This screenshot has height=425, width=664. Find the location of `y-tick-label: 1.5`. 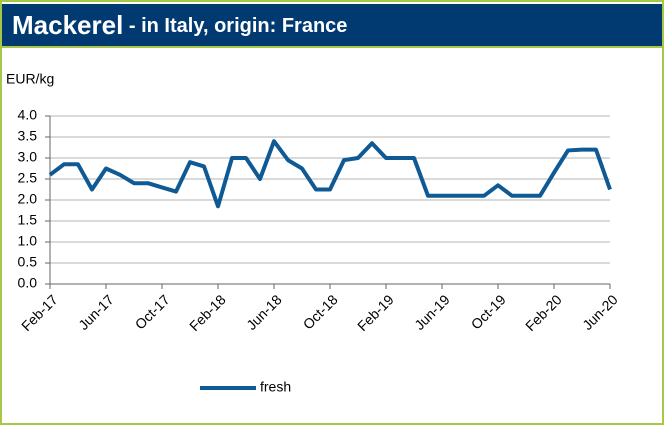

y-tick-label: 1.5 is located at coordinates (28, 220).